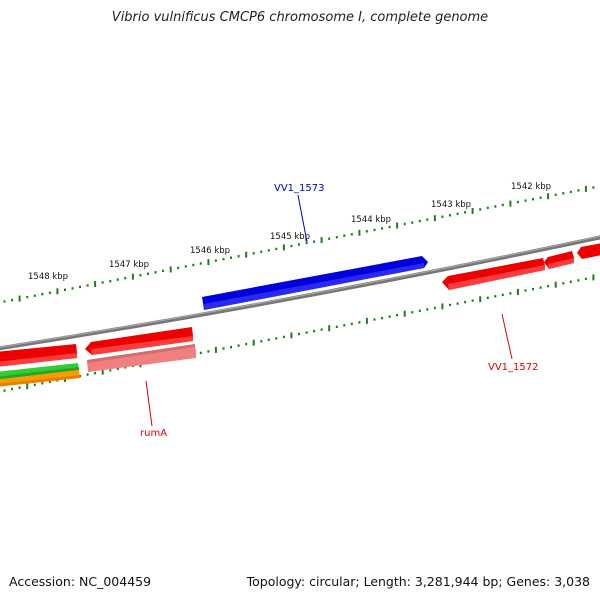 The image size is (600, 604). Describe the element at coordinates (513, 367) in the screenshot. I see `gene-label-vv1-1572: VV1_1572` at that location.